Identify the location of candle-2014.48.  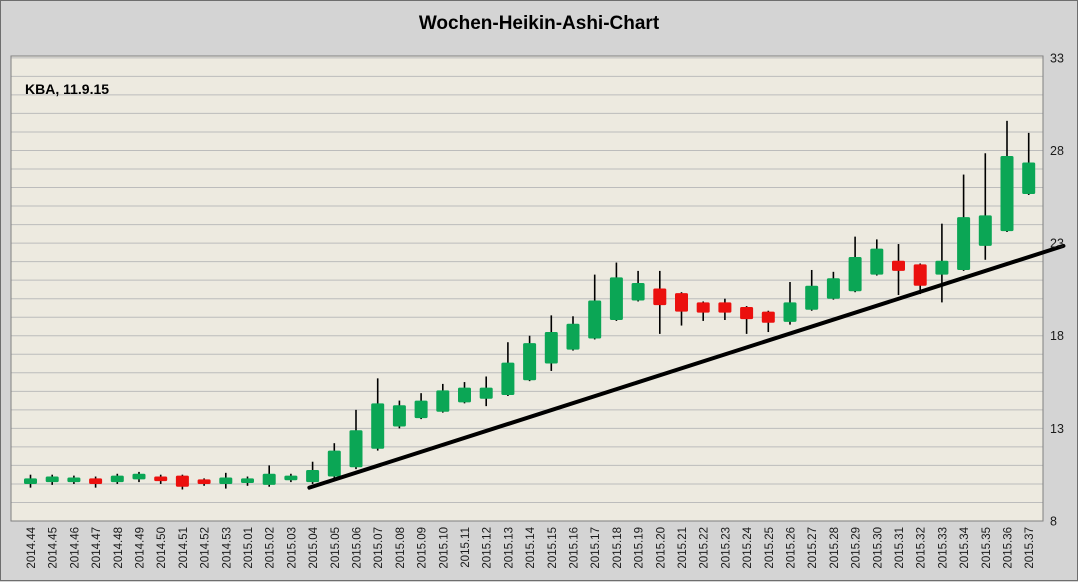
(117, 478).